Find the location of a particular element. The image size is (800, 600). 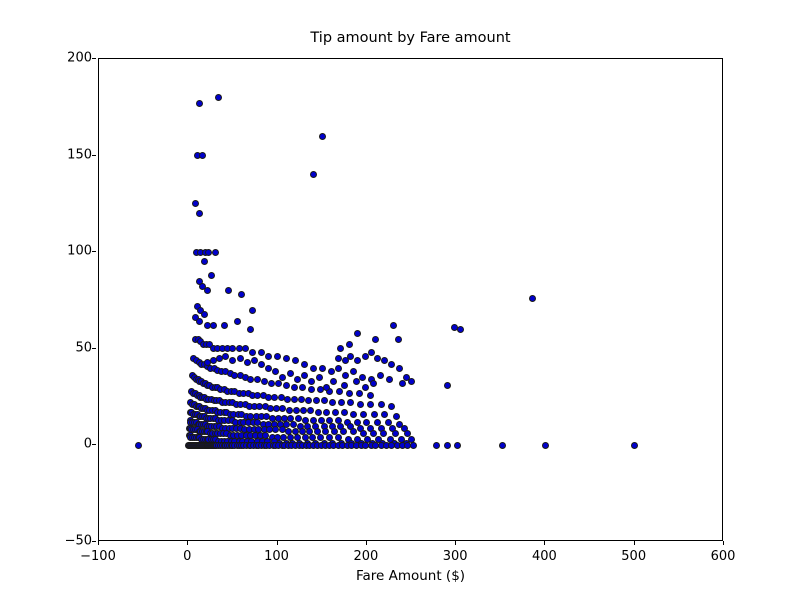

y-tick-label: 0 is located at coordinates (87, 444).